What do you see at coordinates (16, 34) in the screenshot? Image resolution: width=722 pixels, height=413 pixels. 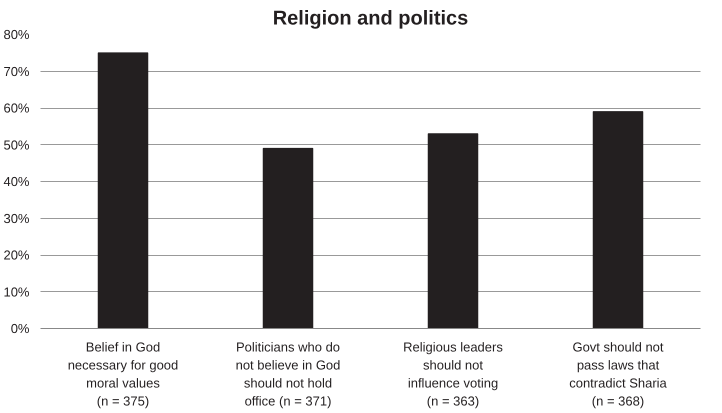 I see `y-tick-label: 80%` at bounding box center [16, 34].